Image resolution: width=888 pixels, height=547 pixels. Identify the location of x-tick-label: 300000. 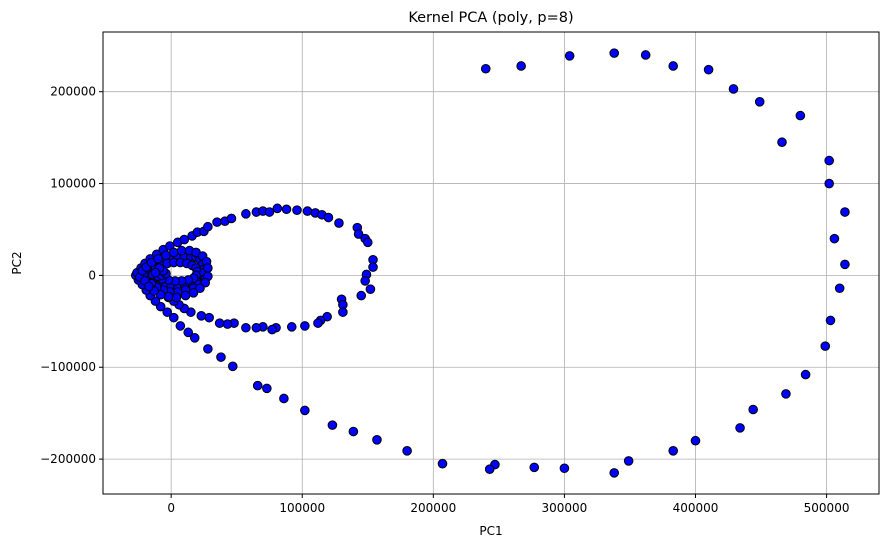
(564, 508).